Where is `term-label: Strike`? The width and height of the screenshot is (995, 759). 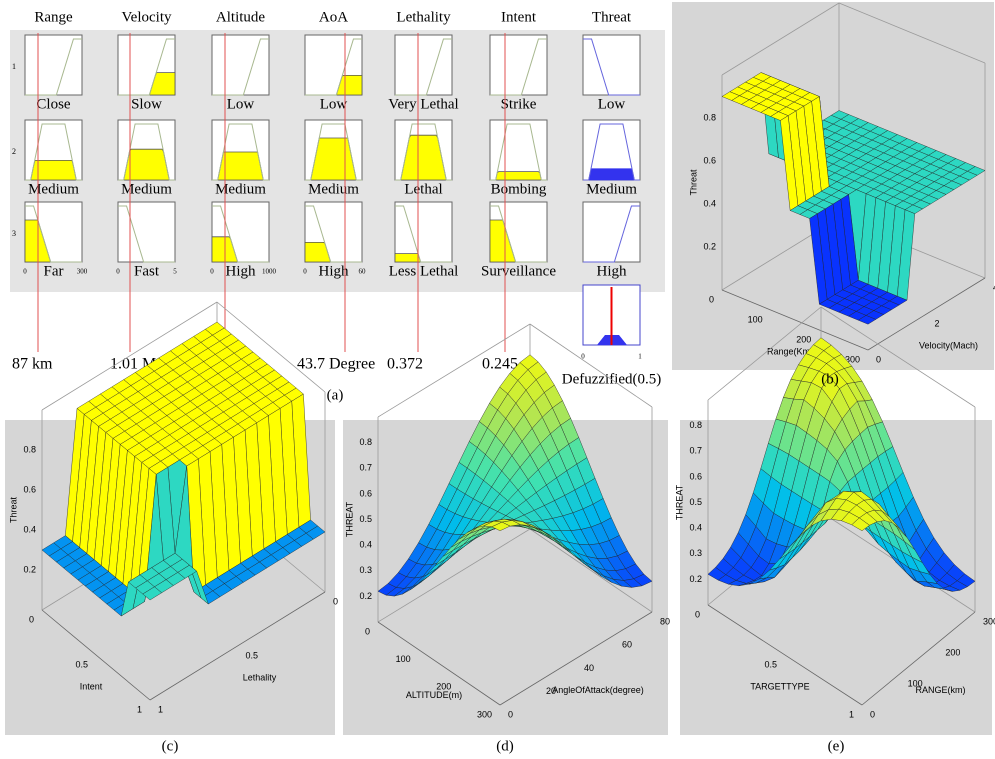 term-label: Strike is located at coordinates (519, 104).